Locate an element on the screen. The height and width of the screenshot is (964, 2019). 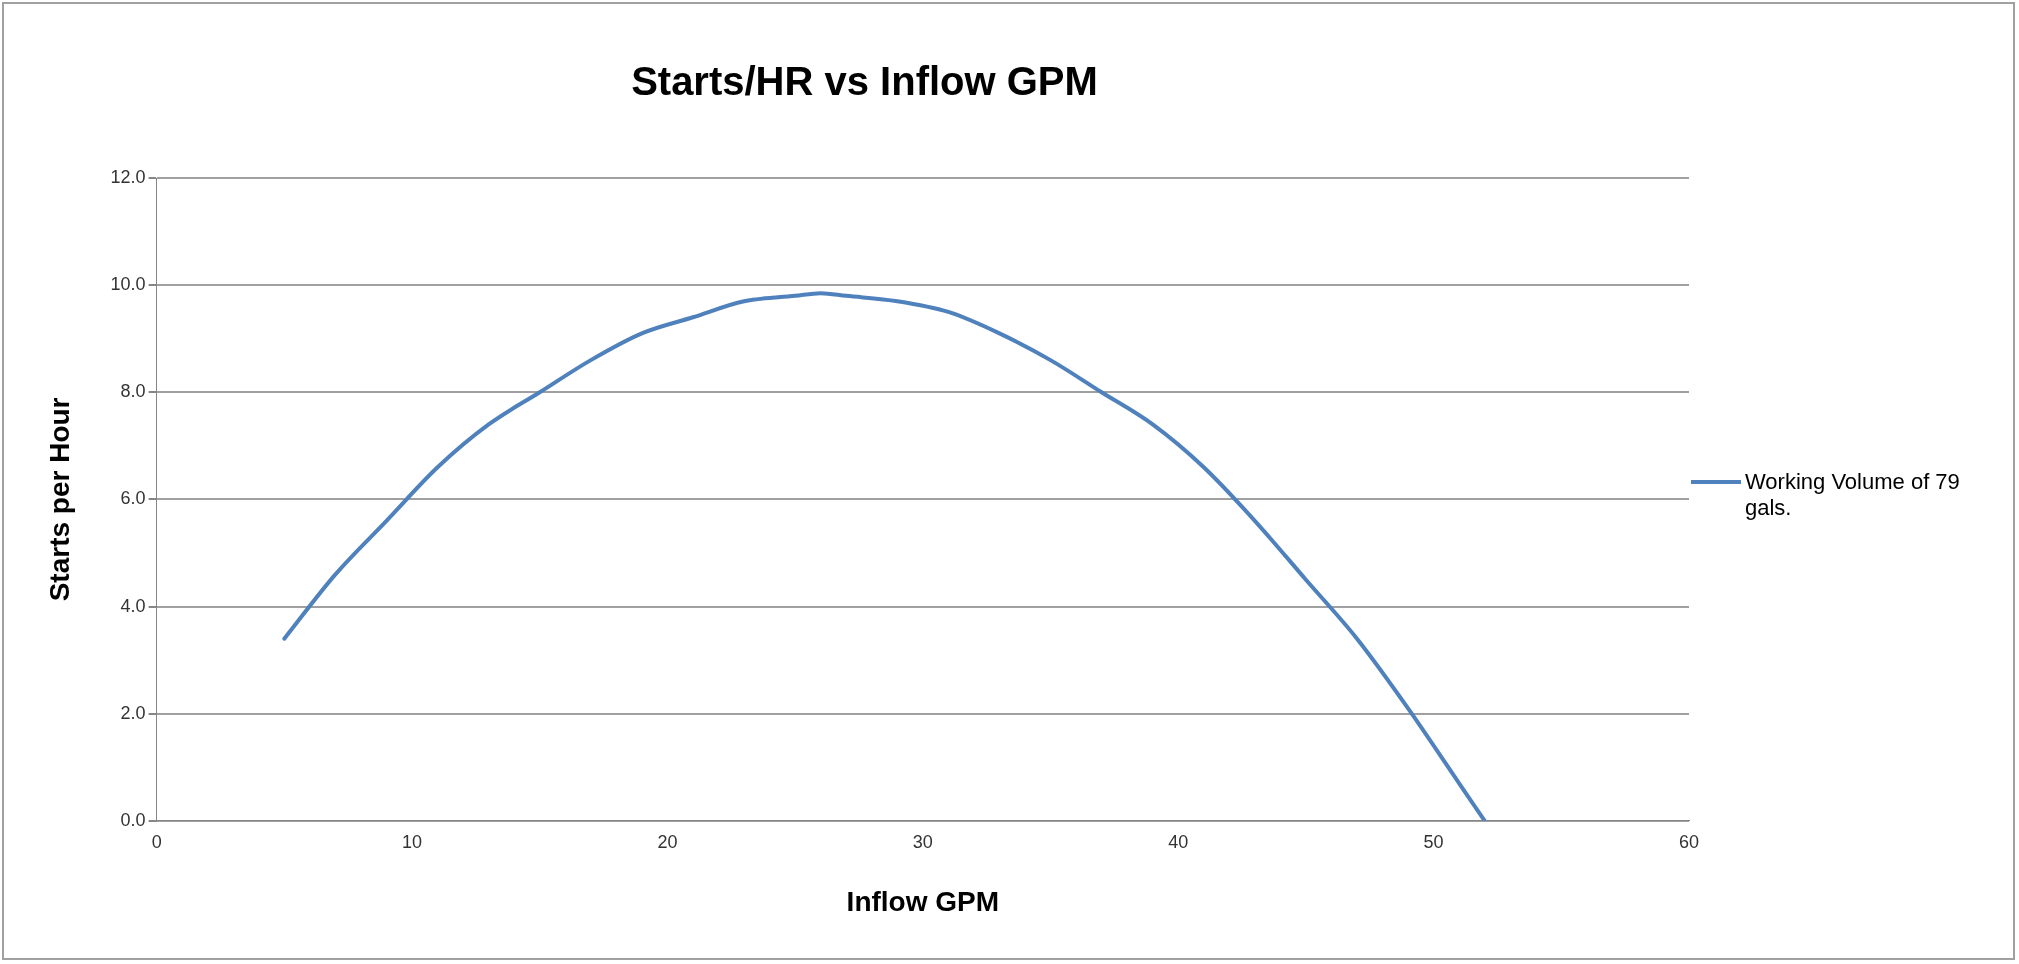
x-tick-label: 30 is located at coordinates (922, 841).